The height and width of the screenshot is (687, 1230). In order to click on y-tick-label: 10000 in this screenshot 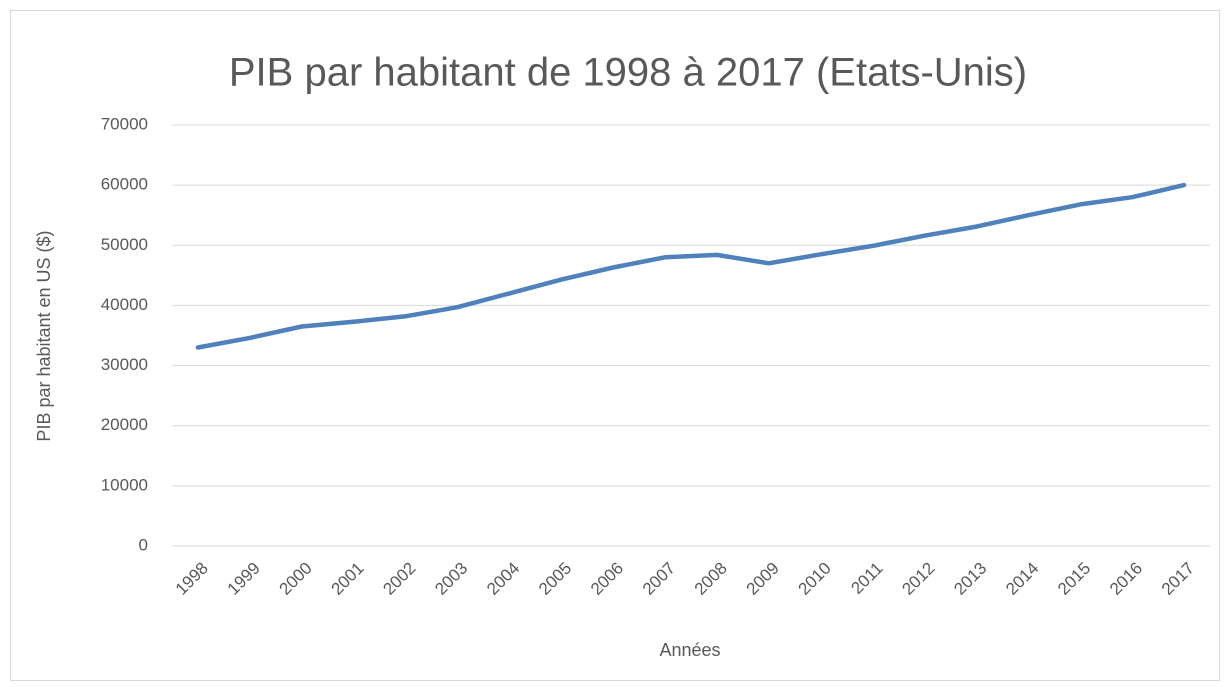, I will do `click(124, 484)`.